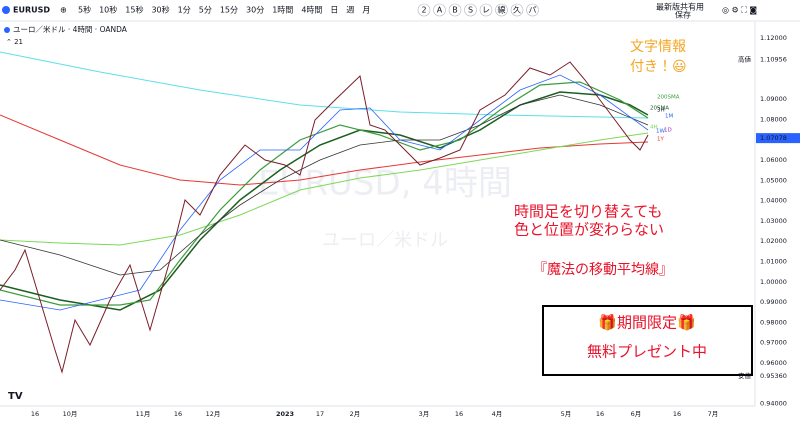 The width and height of the screenshot is (800, 422). Describe the element at coordinates (669, 117) in the screenshot. I see `ma-label: 1M` at that location.